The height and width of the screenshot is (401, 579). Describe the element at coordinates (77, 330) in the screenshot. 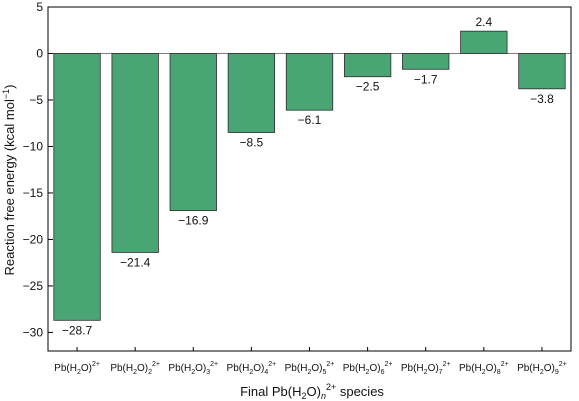

I see `data-label: −28.7` at that location.